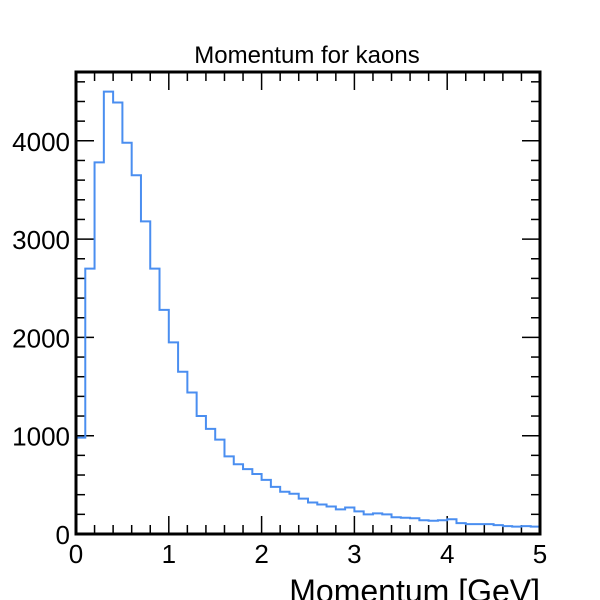 This screenshot has width=600, height=600. I want to click on x-tick-label: 3, so click(354, 554).